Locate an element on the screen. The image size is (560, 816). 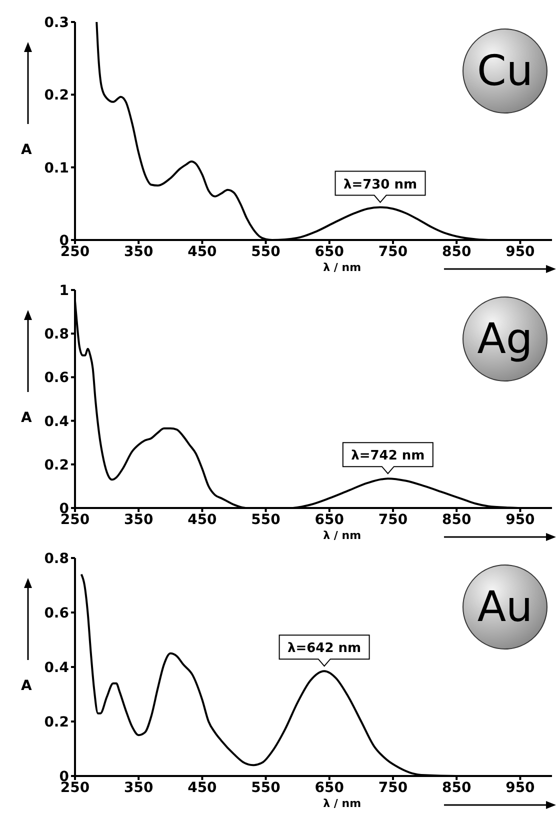
y-tick-label: 0.1 is located at coordinates (56, 168).